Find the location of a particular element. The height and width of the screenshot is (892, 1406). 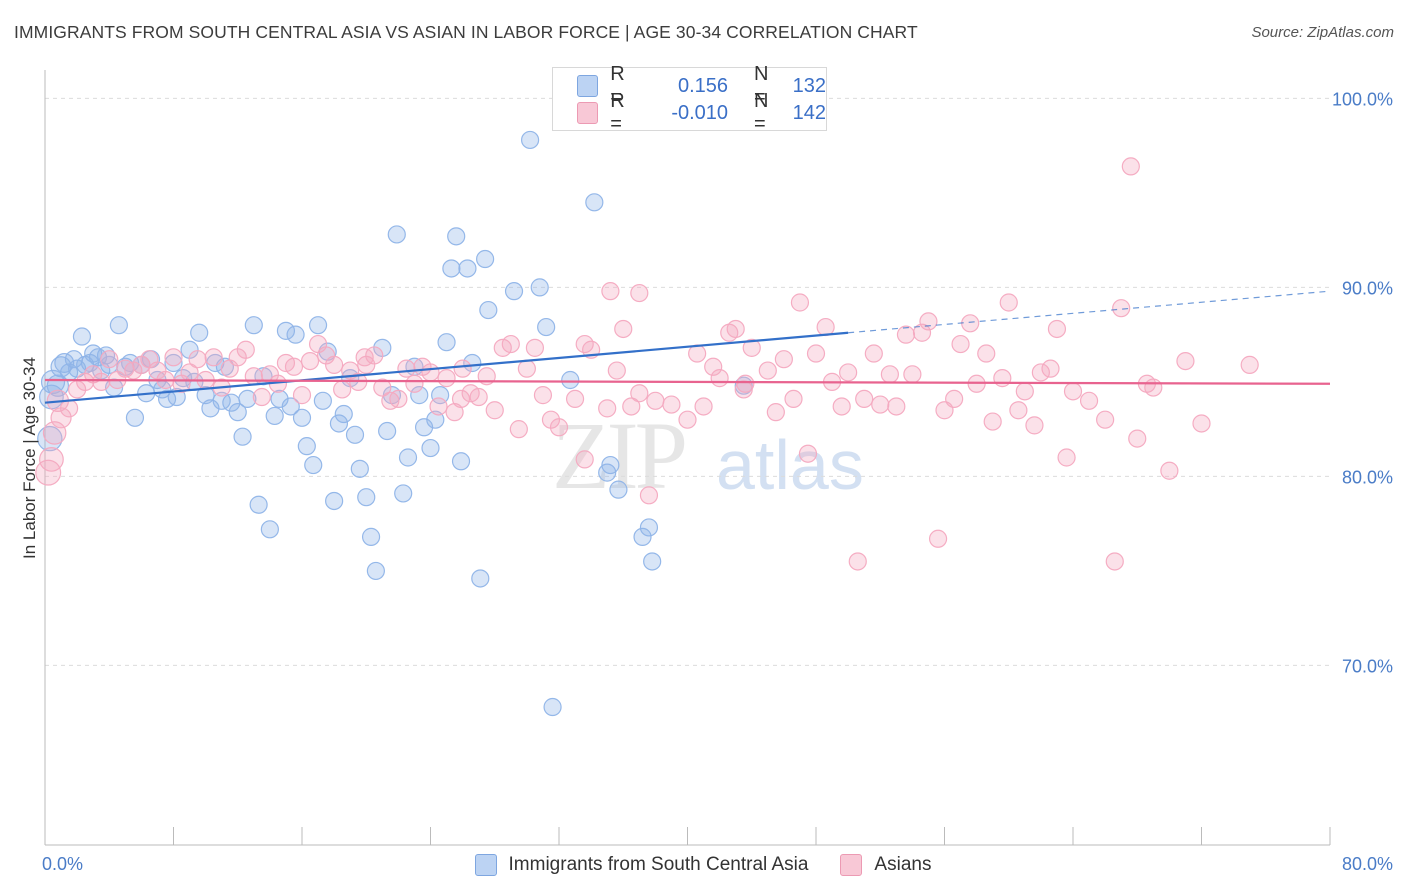

x-tick-label: 80.0% is located at coordinates (1367, 864).